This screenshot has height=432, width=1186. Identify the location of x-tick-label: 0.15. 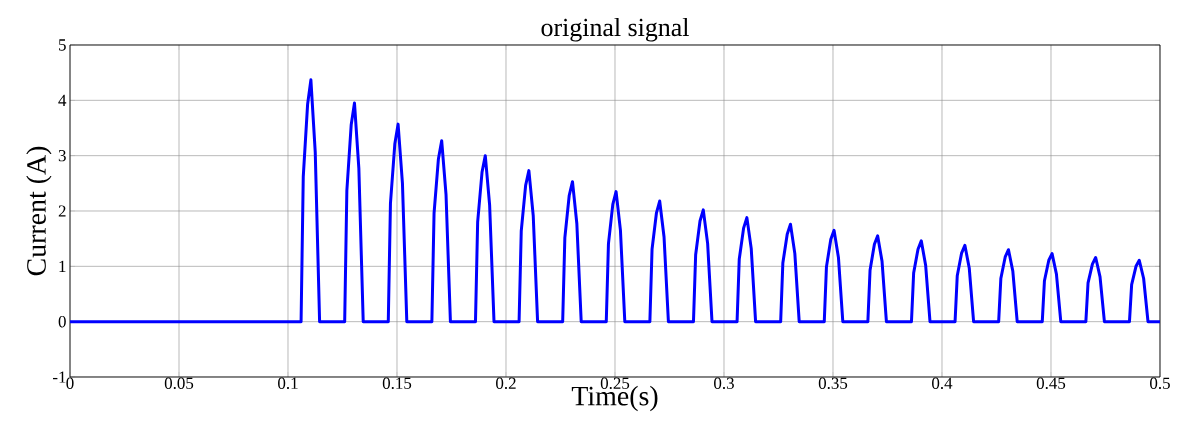
(397, 383).